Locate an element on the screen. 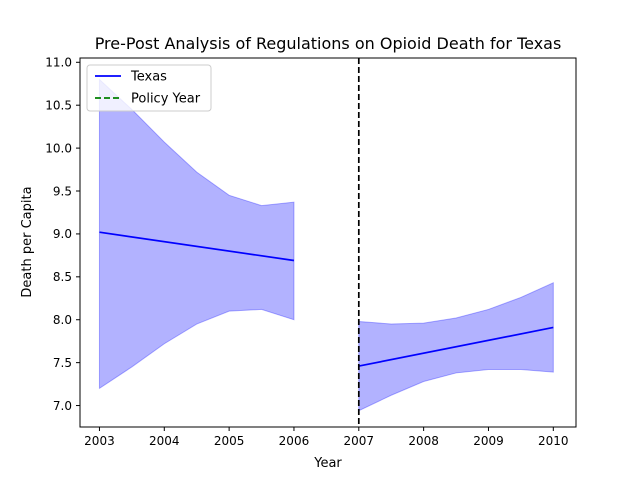 This screenshot has height=480, width=640. y-tick-label: 10.5 is located at coordinates (58, 105).